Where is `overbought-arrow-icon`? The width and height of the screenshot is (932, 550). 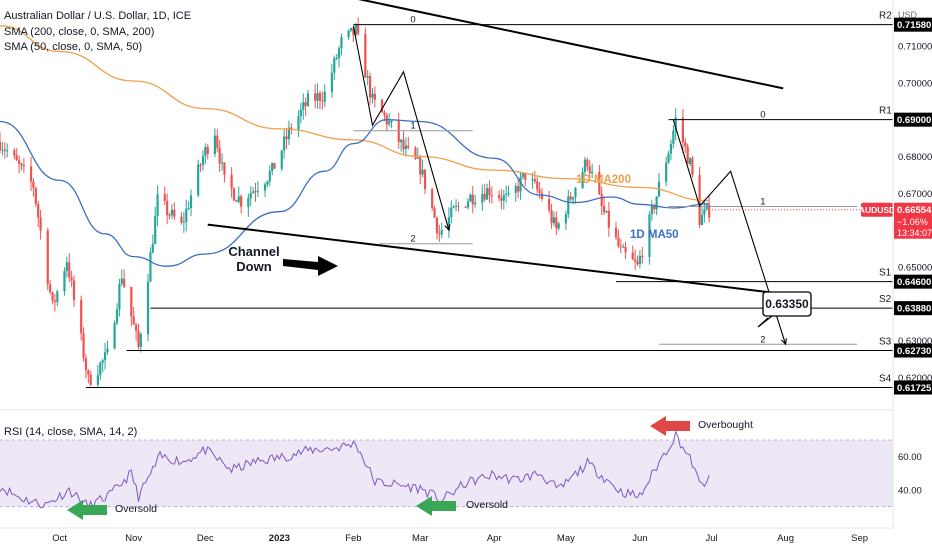
overbought-arrow-icon is located at coordinates (670, 426).